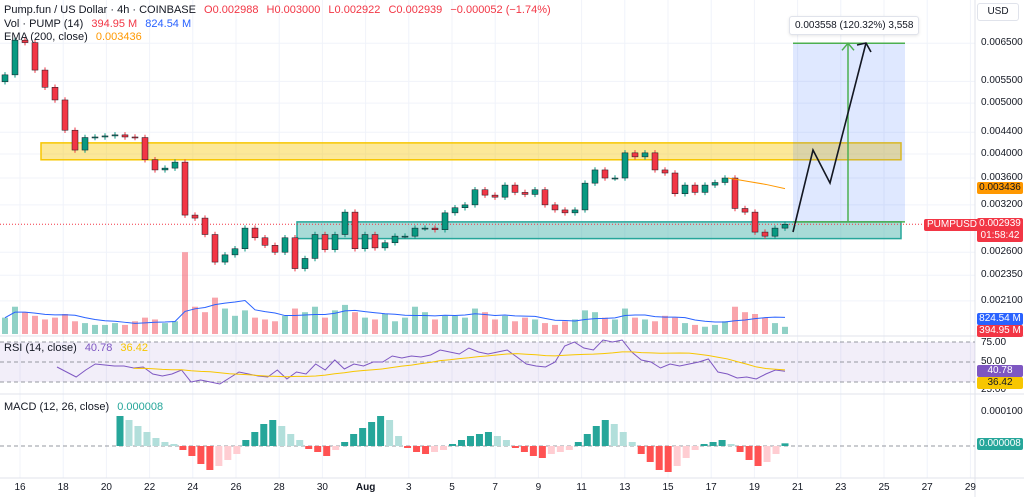 This screenshot has width=1024, height=497. I want to click on rsi-legend: RSI (14, close) 40.78 36.42, so click(78, 348).